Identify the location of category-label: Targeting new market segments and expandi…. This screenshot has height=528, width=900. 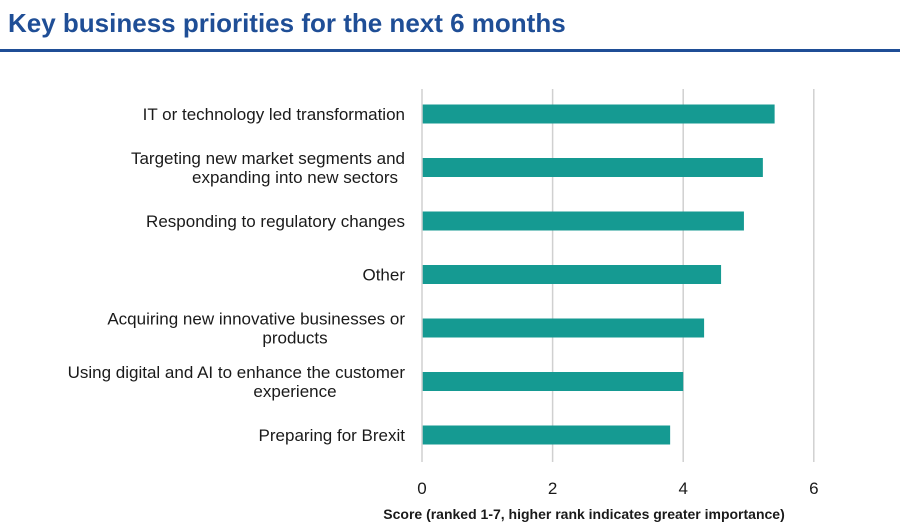
(268, 168).